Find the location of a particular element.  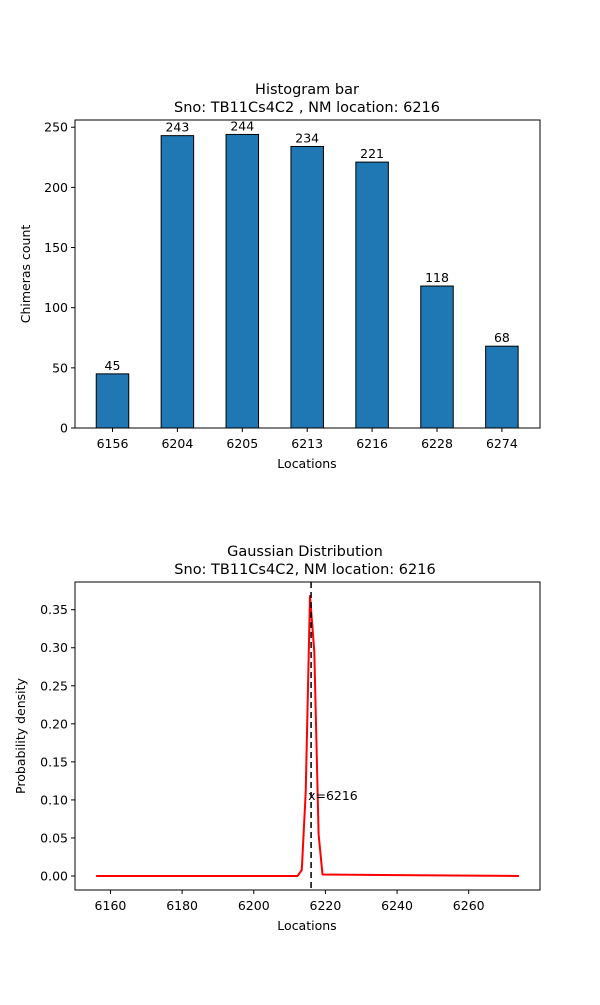

gaussian-y-tick-label: 0.20 is located at coordinates (54, 723).